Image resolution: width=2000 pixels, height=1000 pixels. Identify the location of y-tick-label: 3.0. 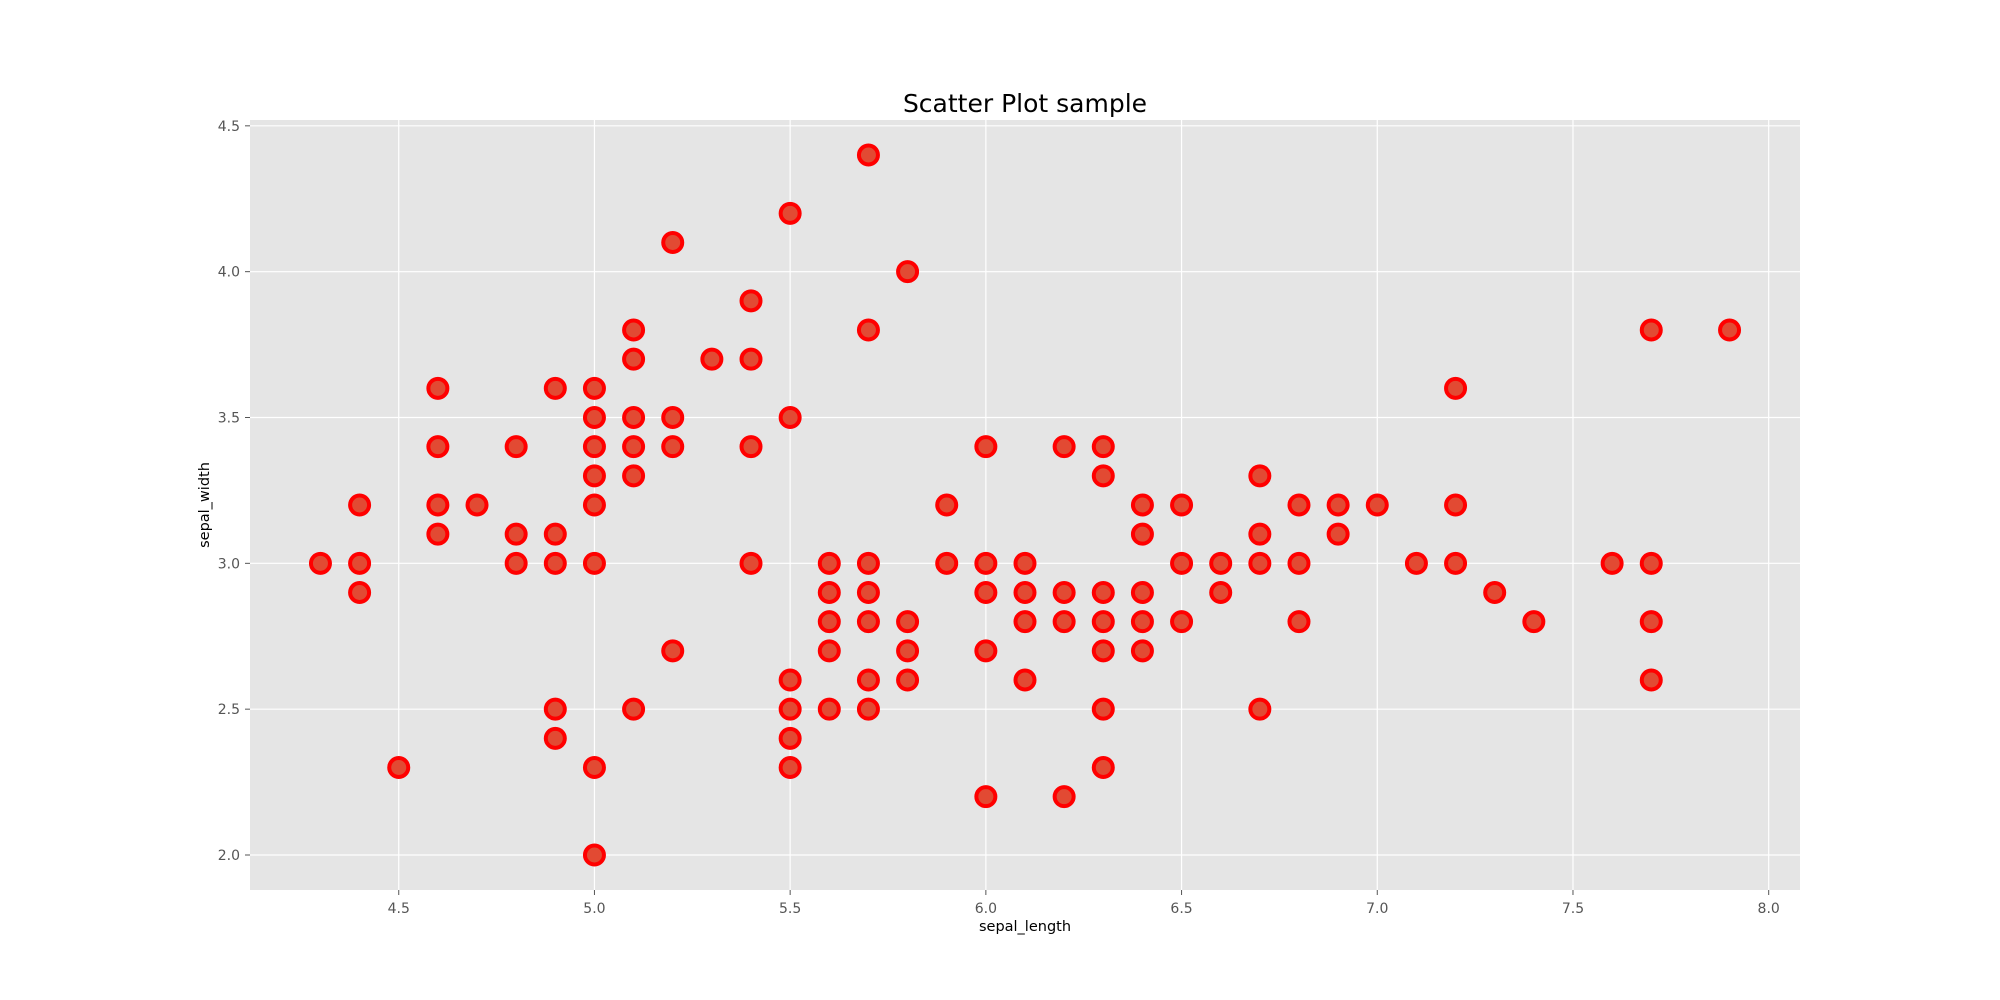
(229, 564).